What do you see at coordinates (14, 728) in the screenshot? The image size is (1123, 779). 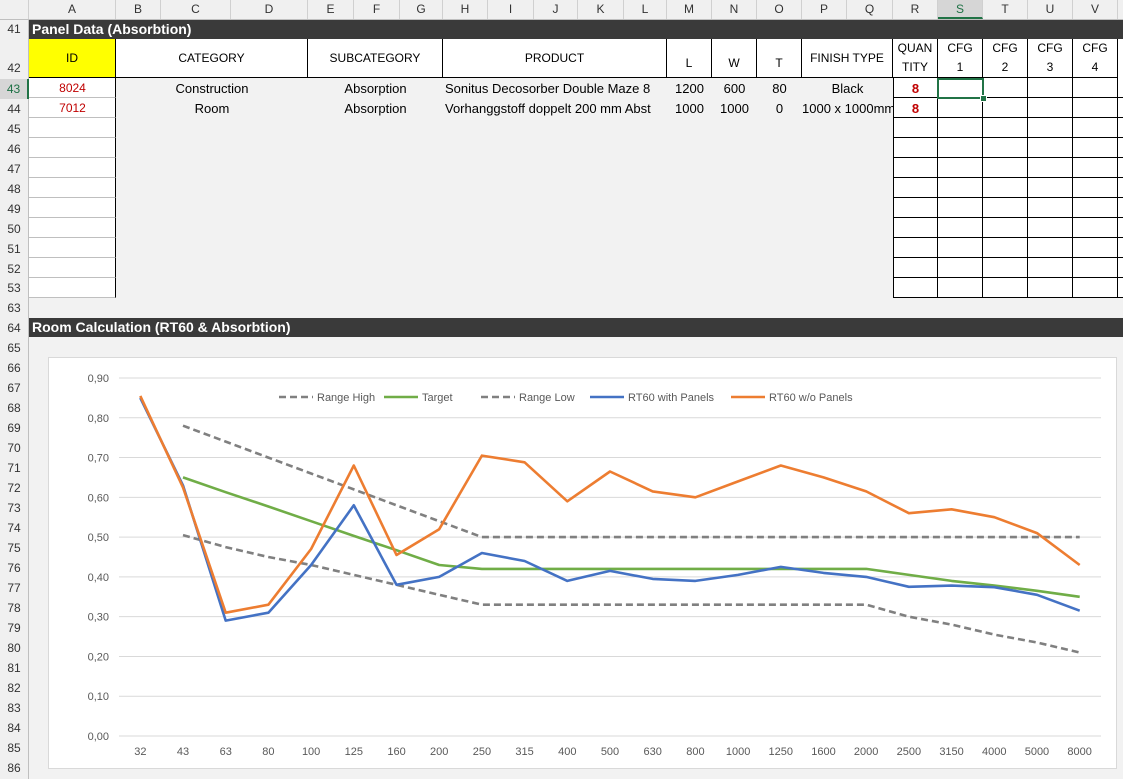 I see `row-header-84: 84` at bounding box center [14, 728].